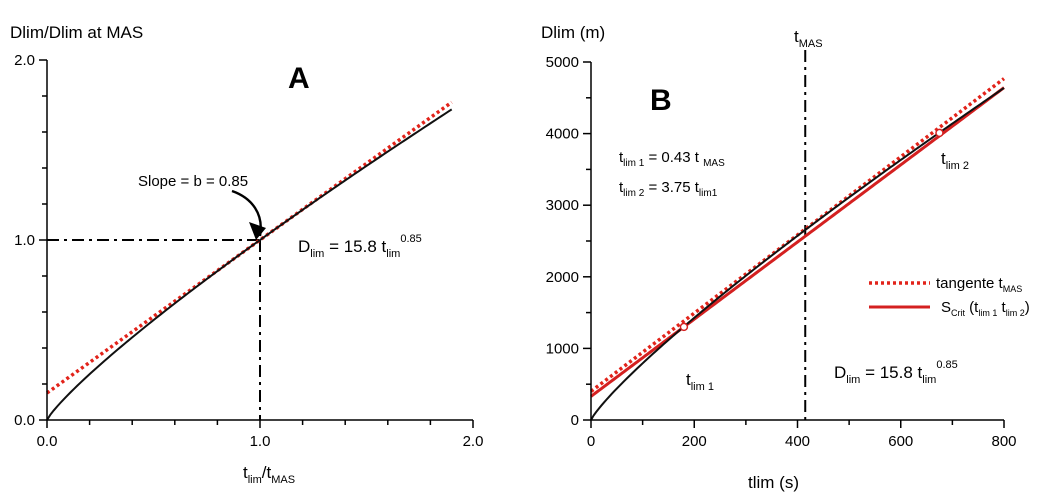 The image size is (1063, 495). Describe the element at coordinates (661, 100) in the screenshot. I see `panel-b-letter: B` at that location.